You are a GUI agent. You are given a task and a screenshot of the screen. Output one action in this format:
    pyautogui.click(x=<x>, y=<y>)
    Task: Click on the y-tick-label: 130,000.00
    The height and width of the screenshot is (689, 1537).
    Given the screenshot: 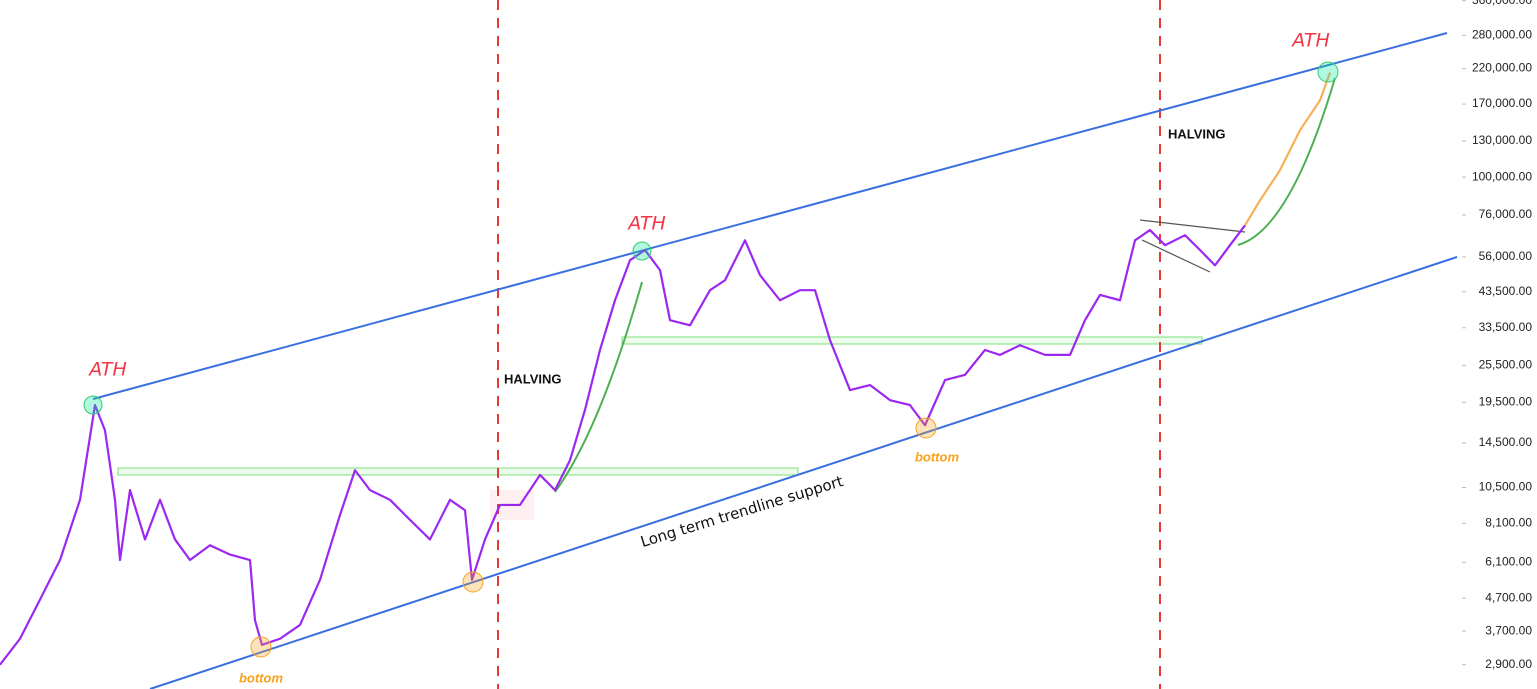 What is the action you would take?
    pyautogui.click(x=1502, y=140)
    